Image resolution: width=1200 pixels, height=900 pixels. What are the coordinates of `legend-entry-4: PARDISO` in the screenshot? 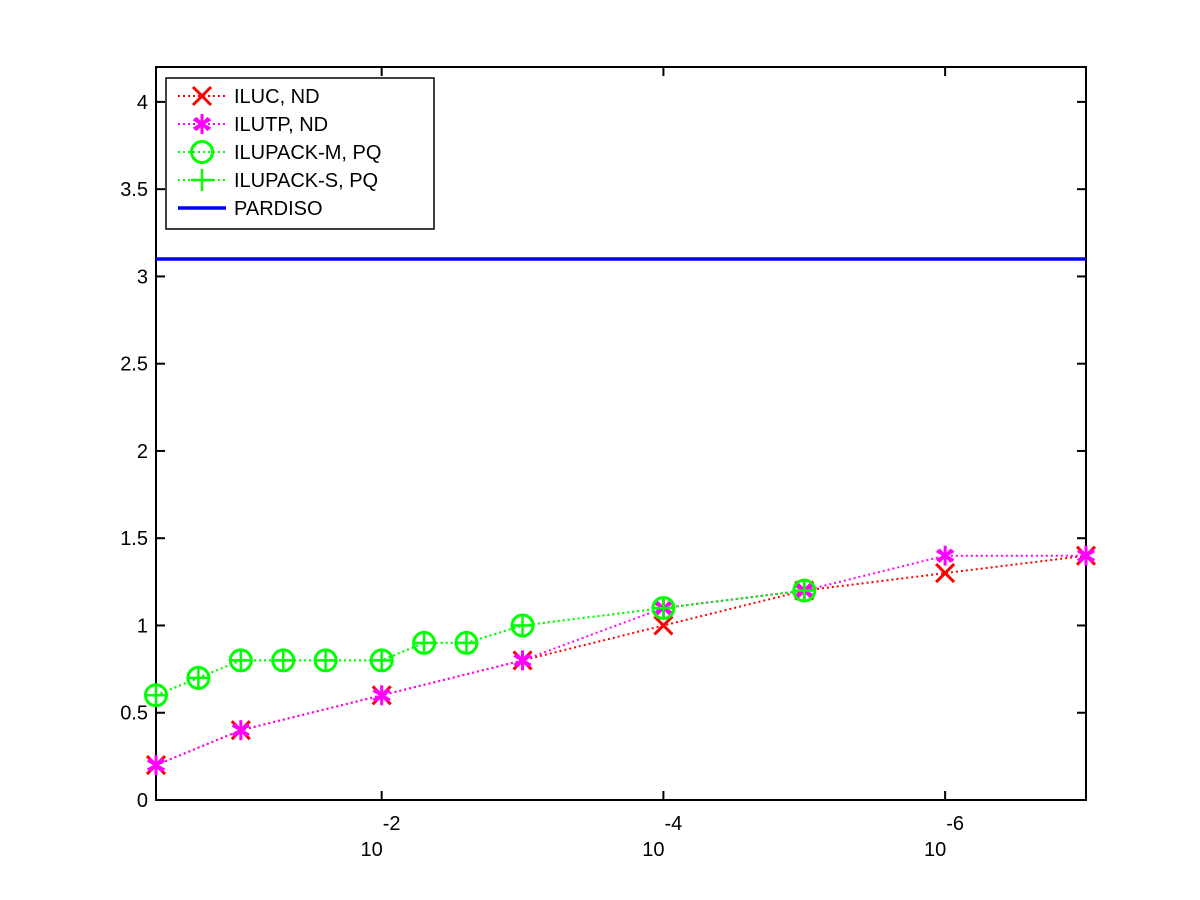 It's located at (250, 209).